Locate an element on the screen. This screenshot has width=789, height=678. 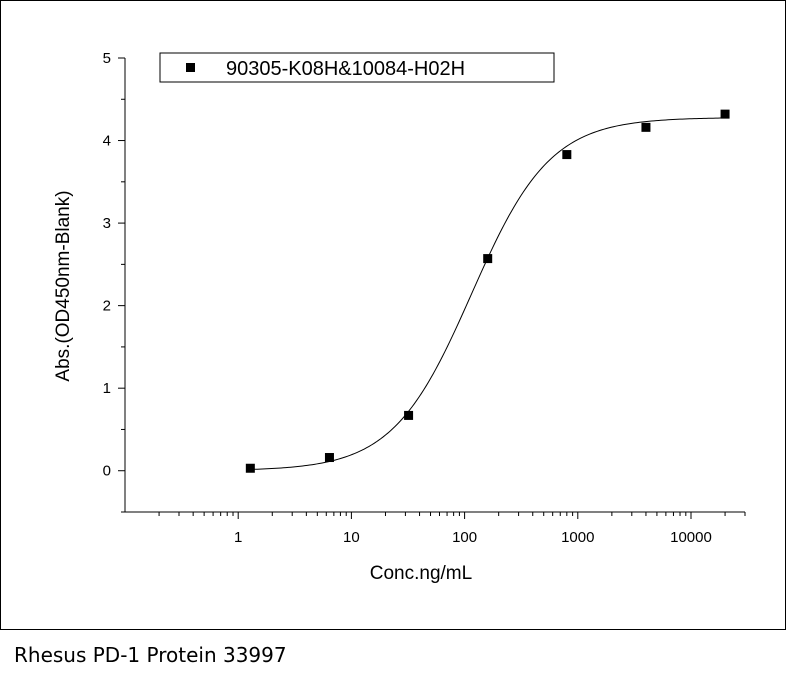
y-tick-label: 1 is located at coordinates (107, 388).